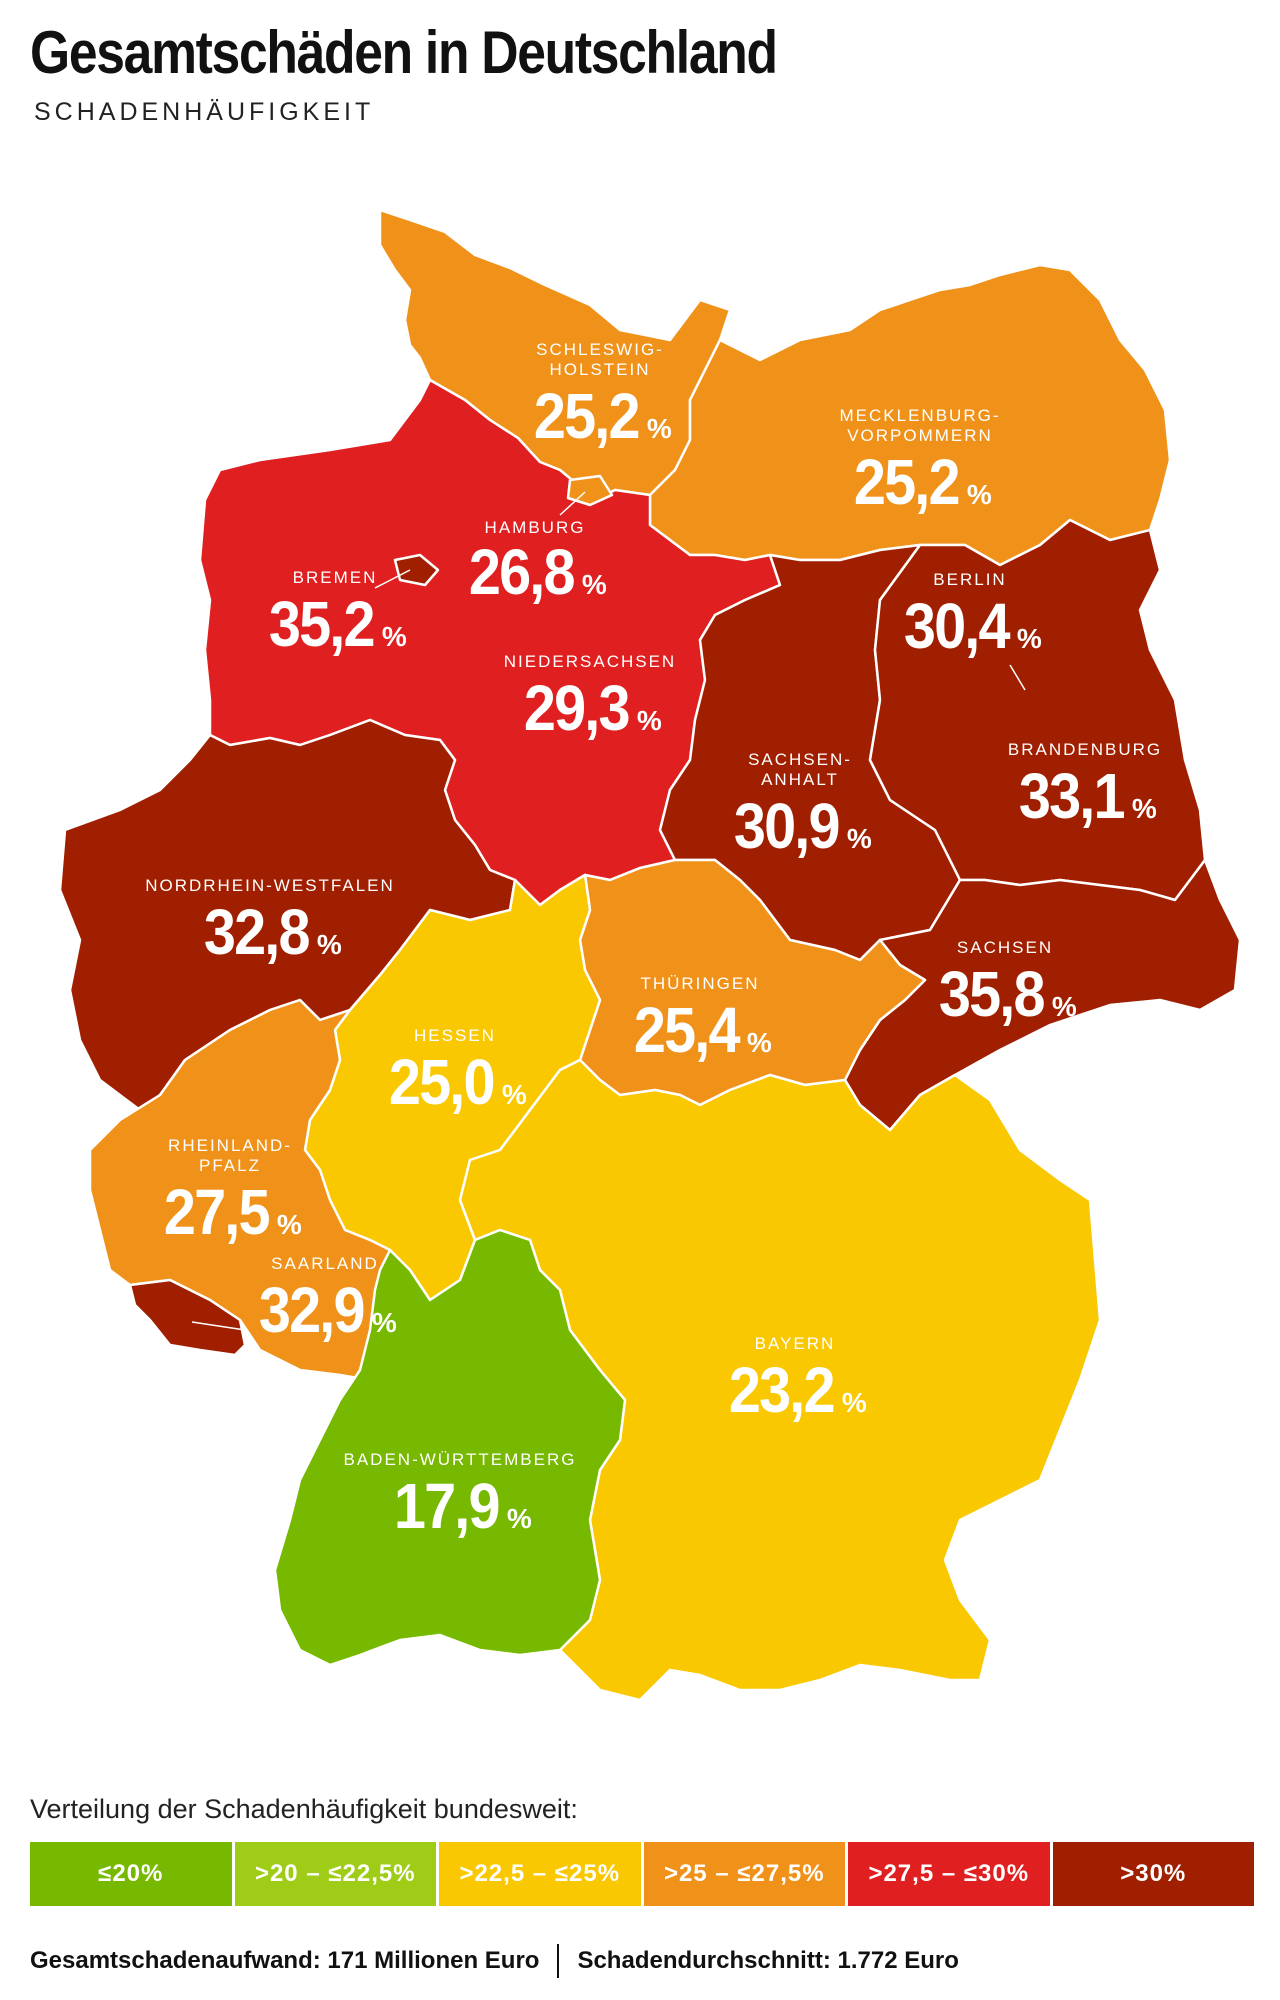  Describe the element at coordinates (404, 52) in the screenshot. I see `page-title: Gesamtschäden in Deutschland` at that location.